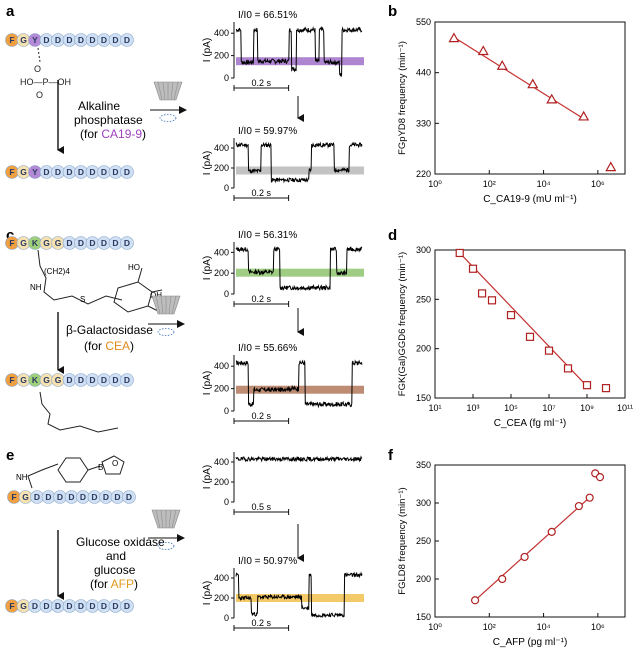 This screenshot has height=654, width=640. What do you see at coordinates (10, 455) in the screenshot?
I see `panel-letter-e: e` at bounding box center [10, 455].